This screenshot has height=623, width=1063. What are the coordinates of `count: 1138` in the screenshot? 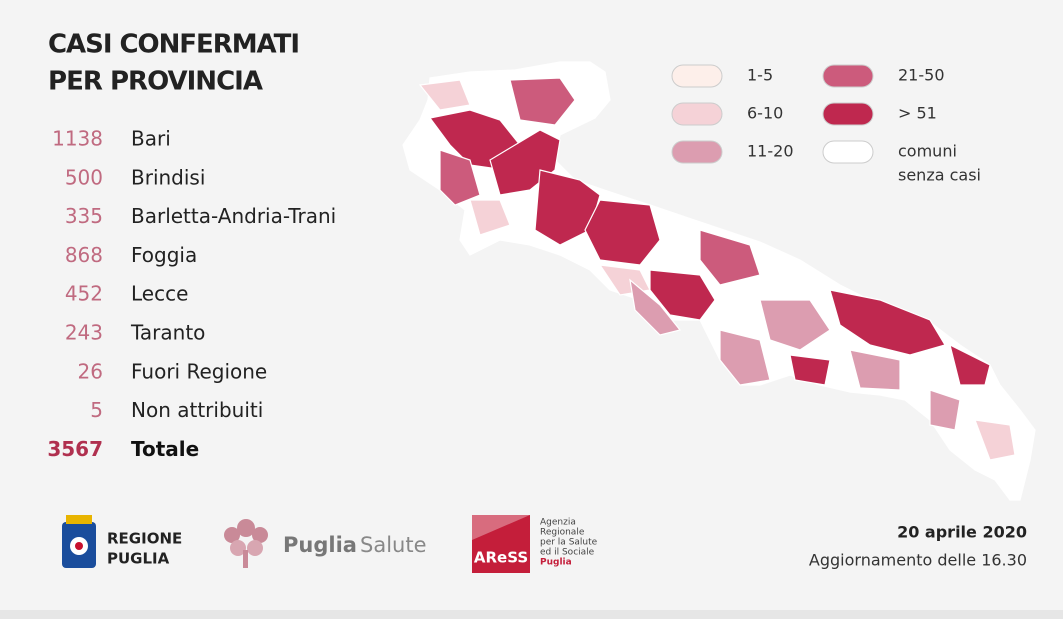 It's located at (77, 139).